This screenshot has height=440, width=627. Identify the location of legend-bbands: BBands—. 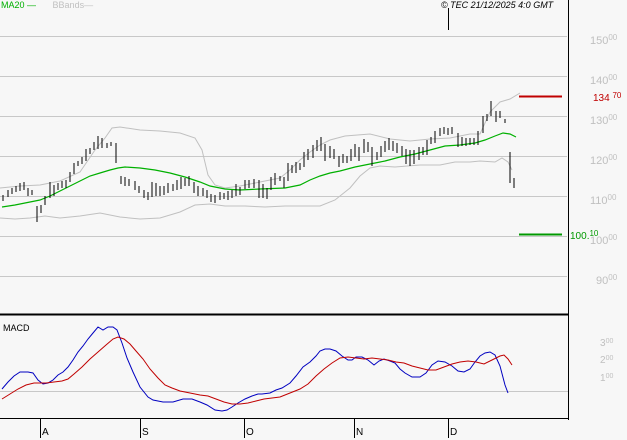
(73, 5).